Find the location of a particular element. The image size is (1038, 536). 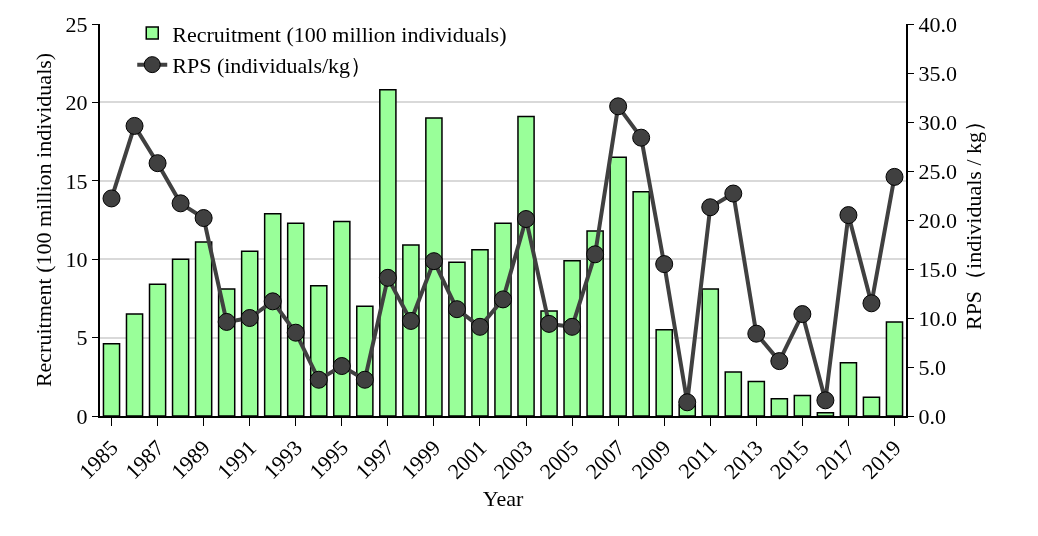

y2-tick-label: 5.0 is located at coordinates (932, 367).